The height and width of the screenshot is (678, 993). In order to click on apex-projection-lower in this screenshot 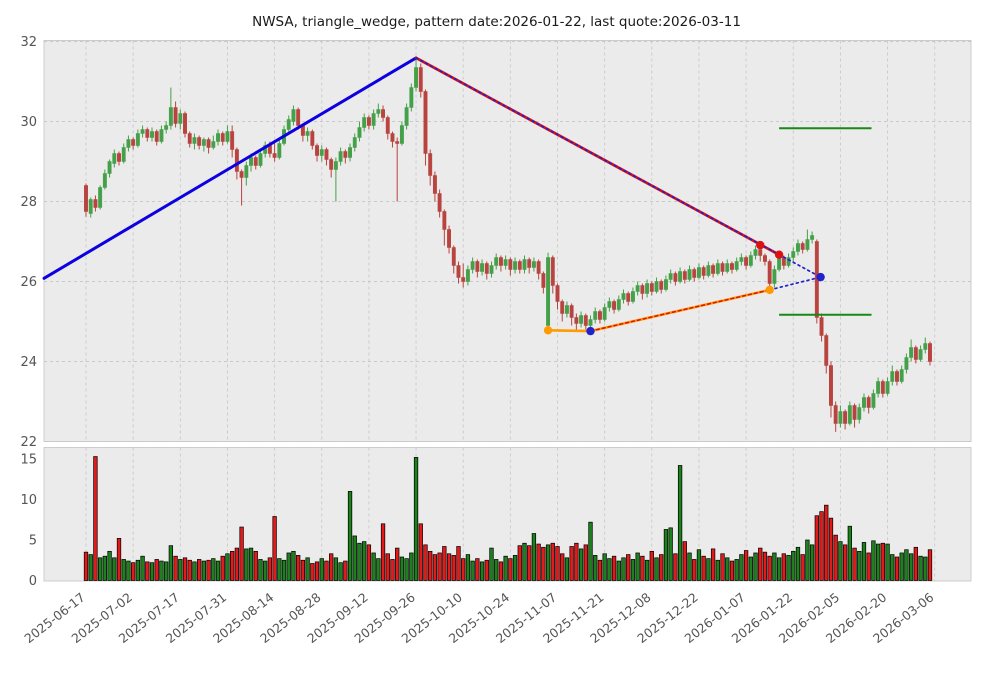, I will do `click(795, 283)`.